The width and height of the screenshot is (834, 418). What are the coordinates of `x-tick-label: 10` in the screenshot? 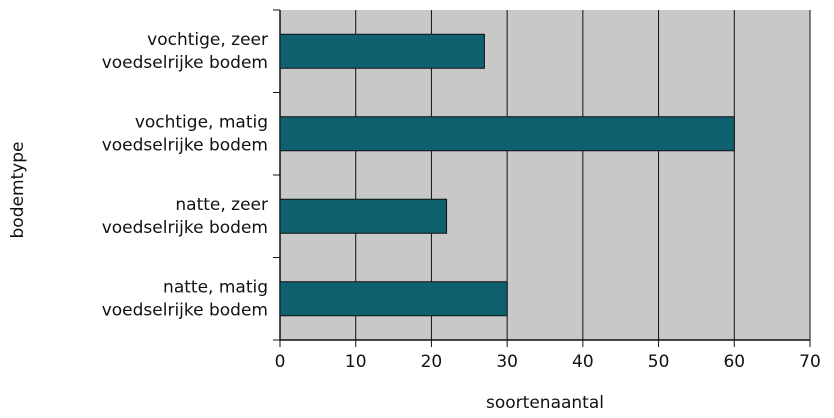 It's located at (356, 362).